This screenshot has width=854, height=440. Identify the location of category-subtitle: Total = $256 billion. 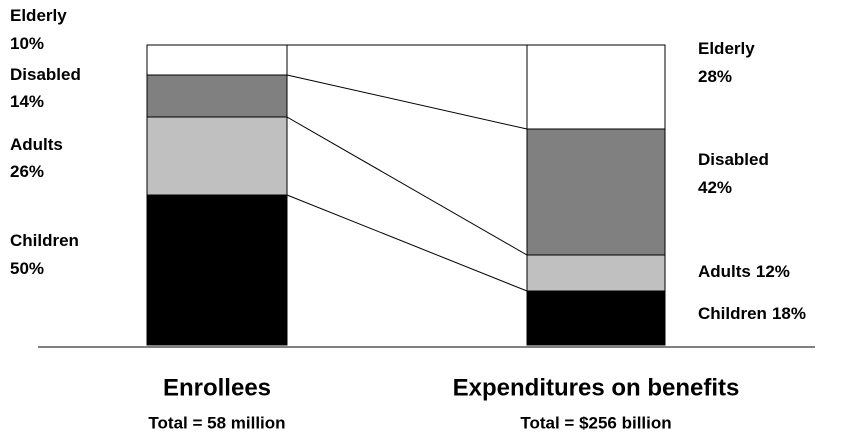
(595, 422).